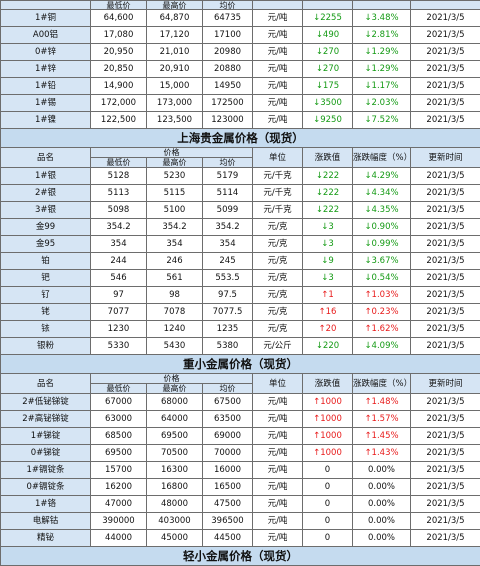  What do you see at coordinates (119, 261) in the screenshot?
I see `low-price: 244` at bounding box center [119, 261].